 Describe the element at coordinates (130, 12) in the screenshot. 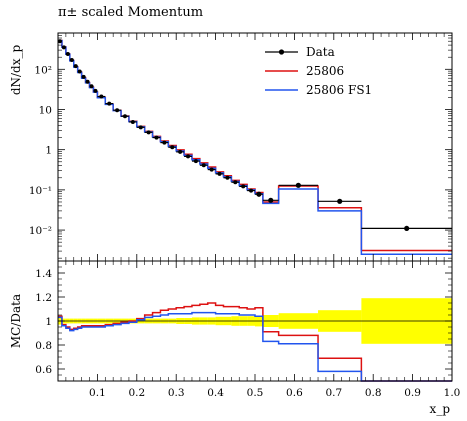

I see `chart-title: π± scaled Momentum` at that location.